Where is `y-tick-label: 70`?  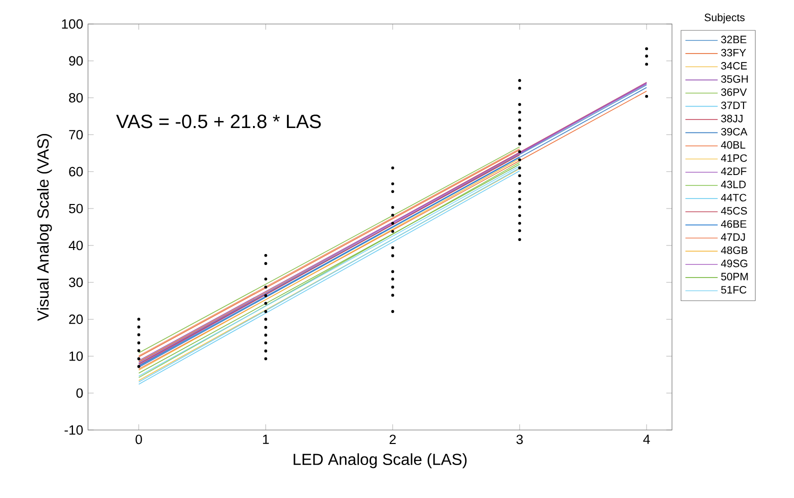
y-tick-label: 70 is located at coordinates (76, 135).